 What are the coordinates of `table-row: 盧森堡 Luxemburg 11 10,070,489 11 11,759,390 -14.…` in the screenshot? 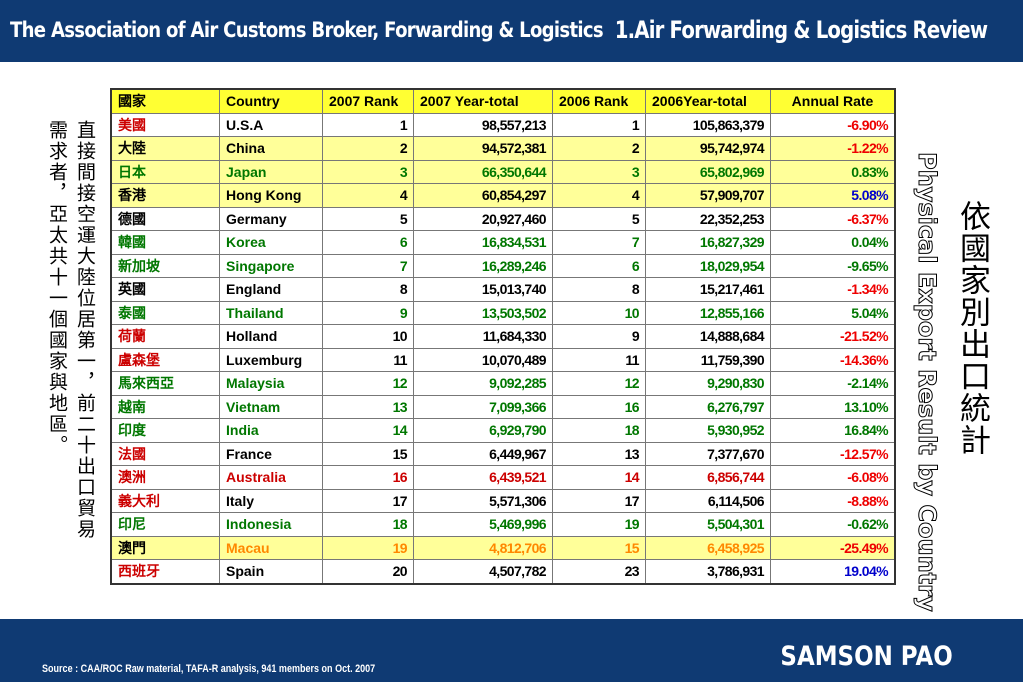 It's located at (503, 359).